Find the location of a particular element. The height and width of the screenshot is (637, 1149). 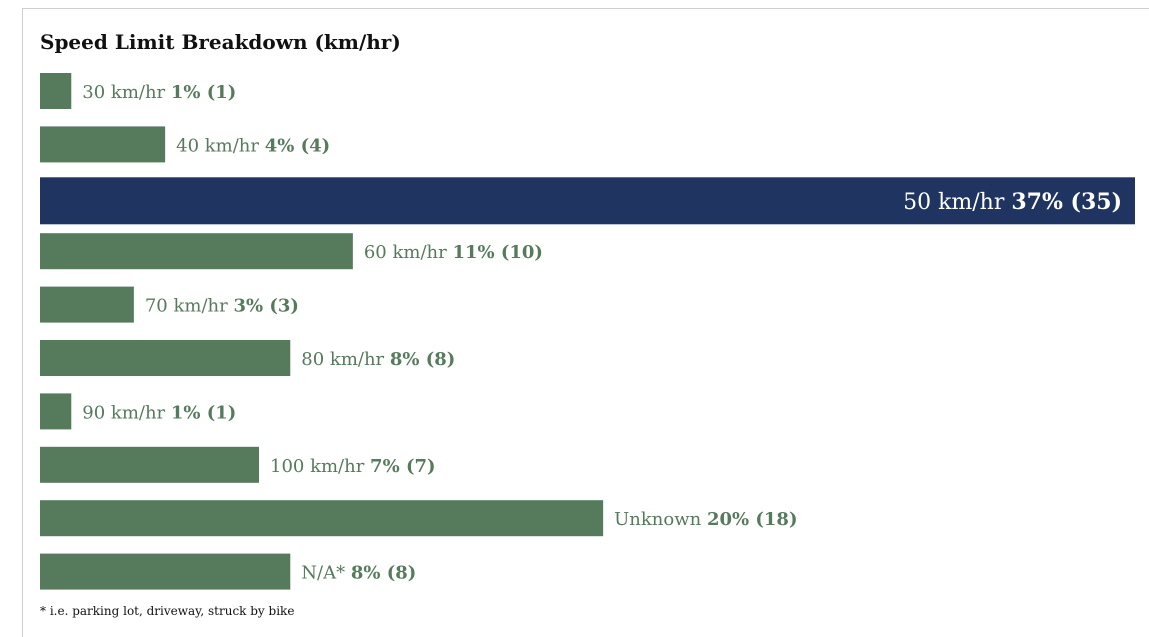

bar-category-2: 50 km/hr is located at coordinates (957, 201).